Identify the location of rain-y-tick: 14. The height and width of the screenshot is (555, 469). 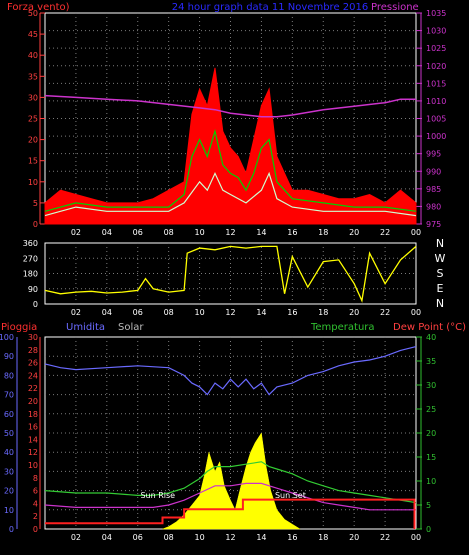
(33, 439).